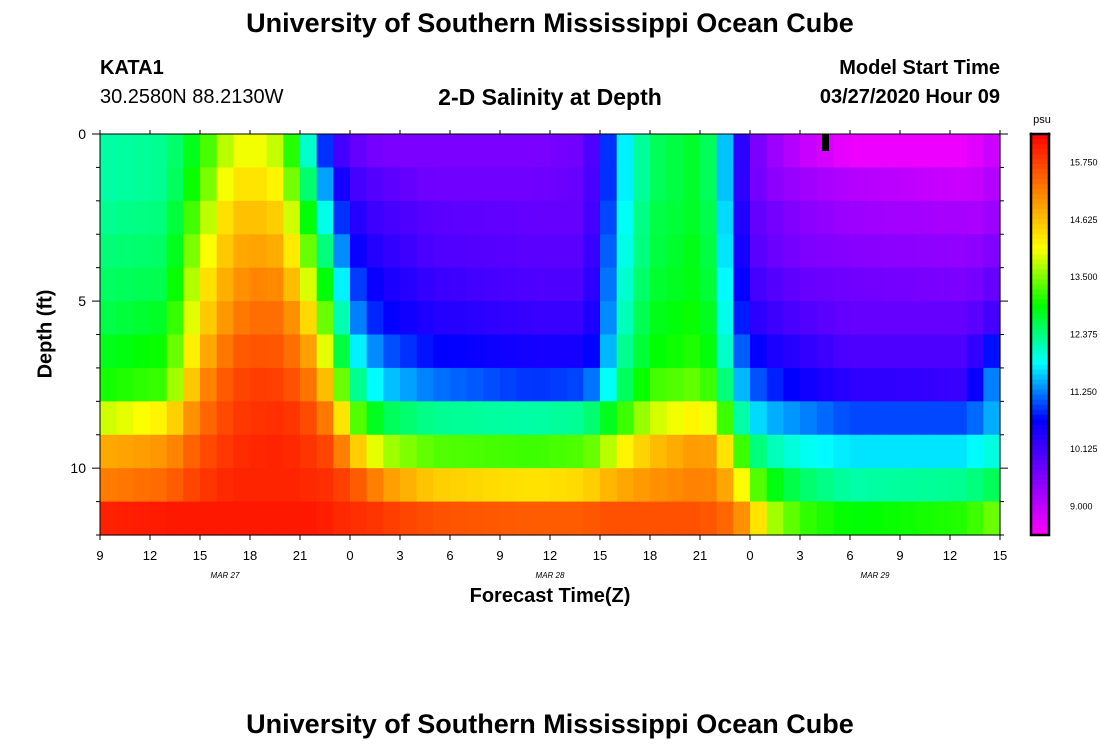  I want to click on x-tick-label: 15, so click(1000, 555).